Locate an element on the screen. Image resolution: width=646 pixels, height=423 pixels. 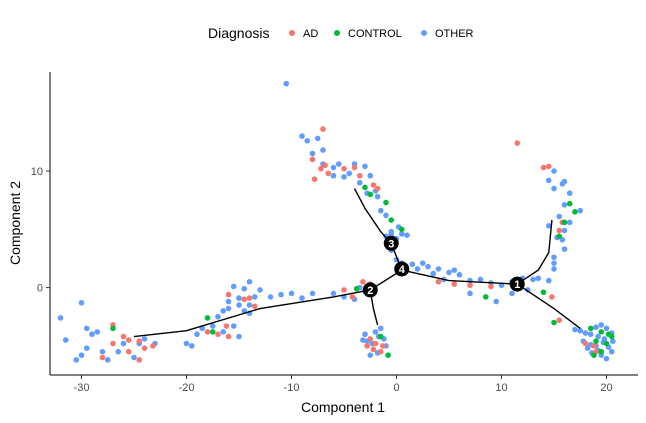
legend-key-other is located at coordinates (424, 33).